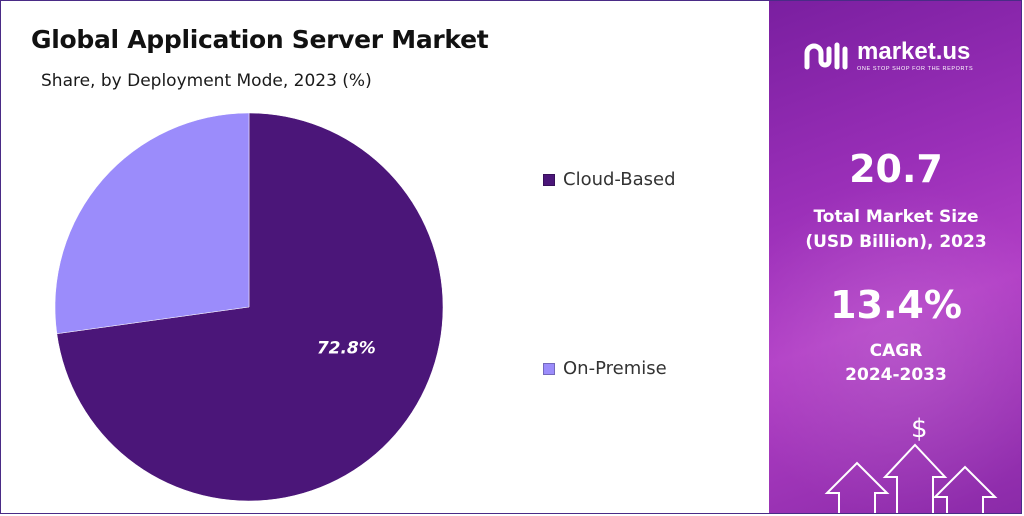 This screenshot has width=1024, height=516. What do you see at coordinates (826, 56) in the screenshot?
I see `market-us-logo-icon` at bounding box center [826, 56].